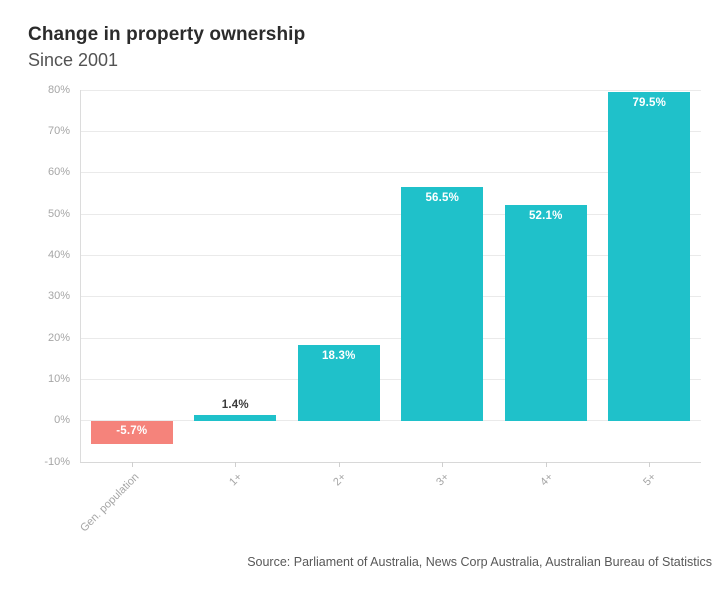 The width and height of the screenshot is (726, 590). Describe the element at coordinates (58, 337) in the screenshot. I see `y-axis-label: 20%` at that location.